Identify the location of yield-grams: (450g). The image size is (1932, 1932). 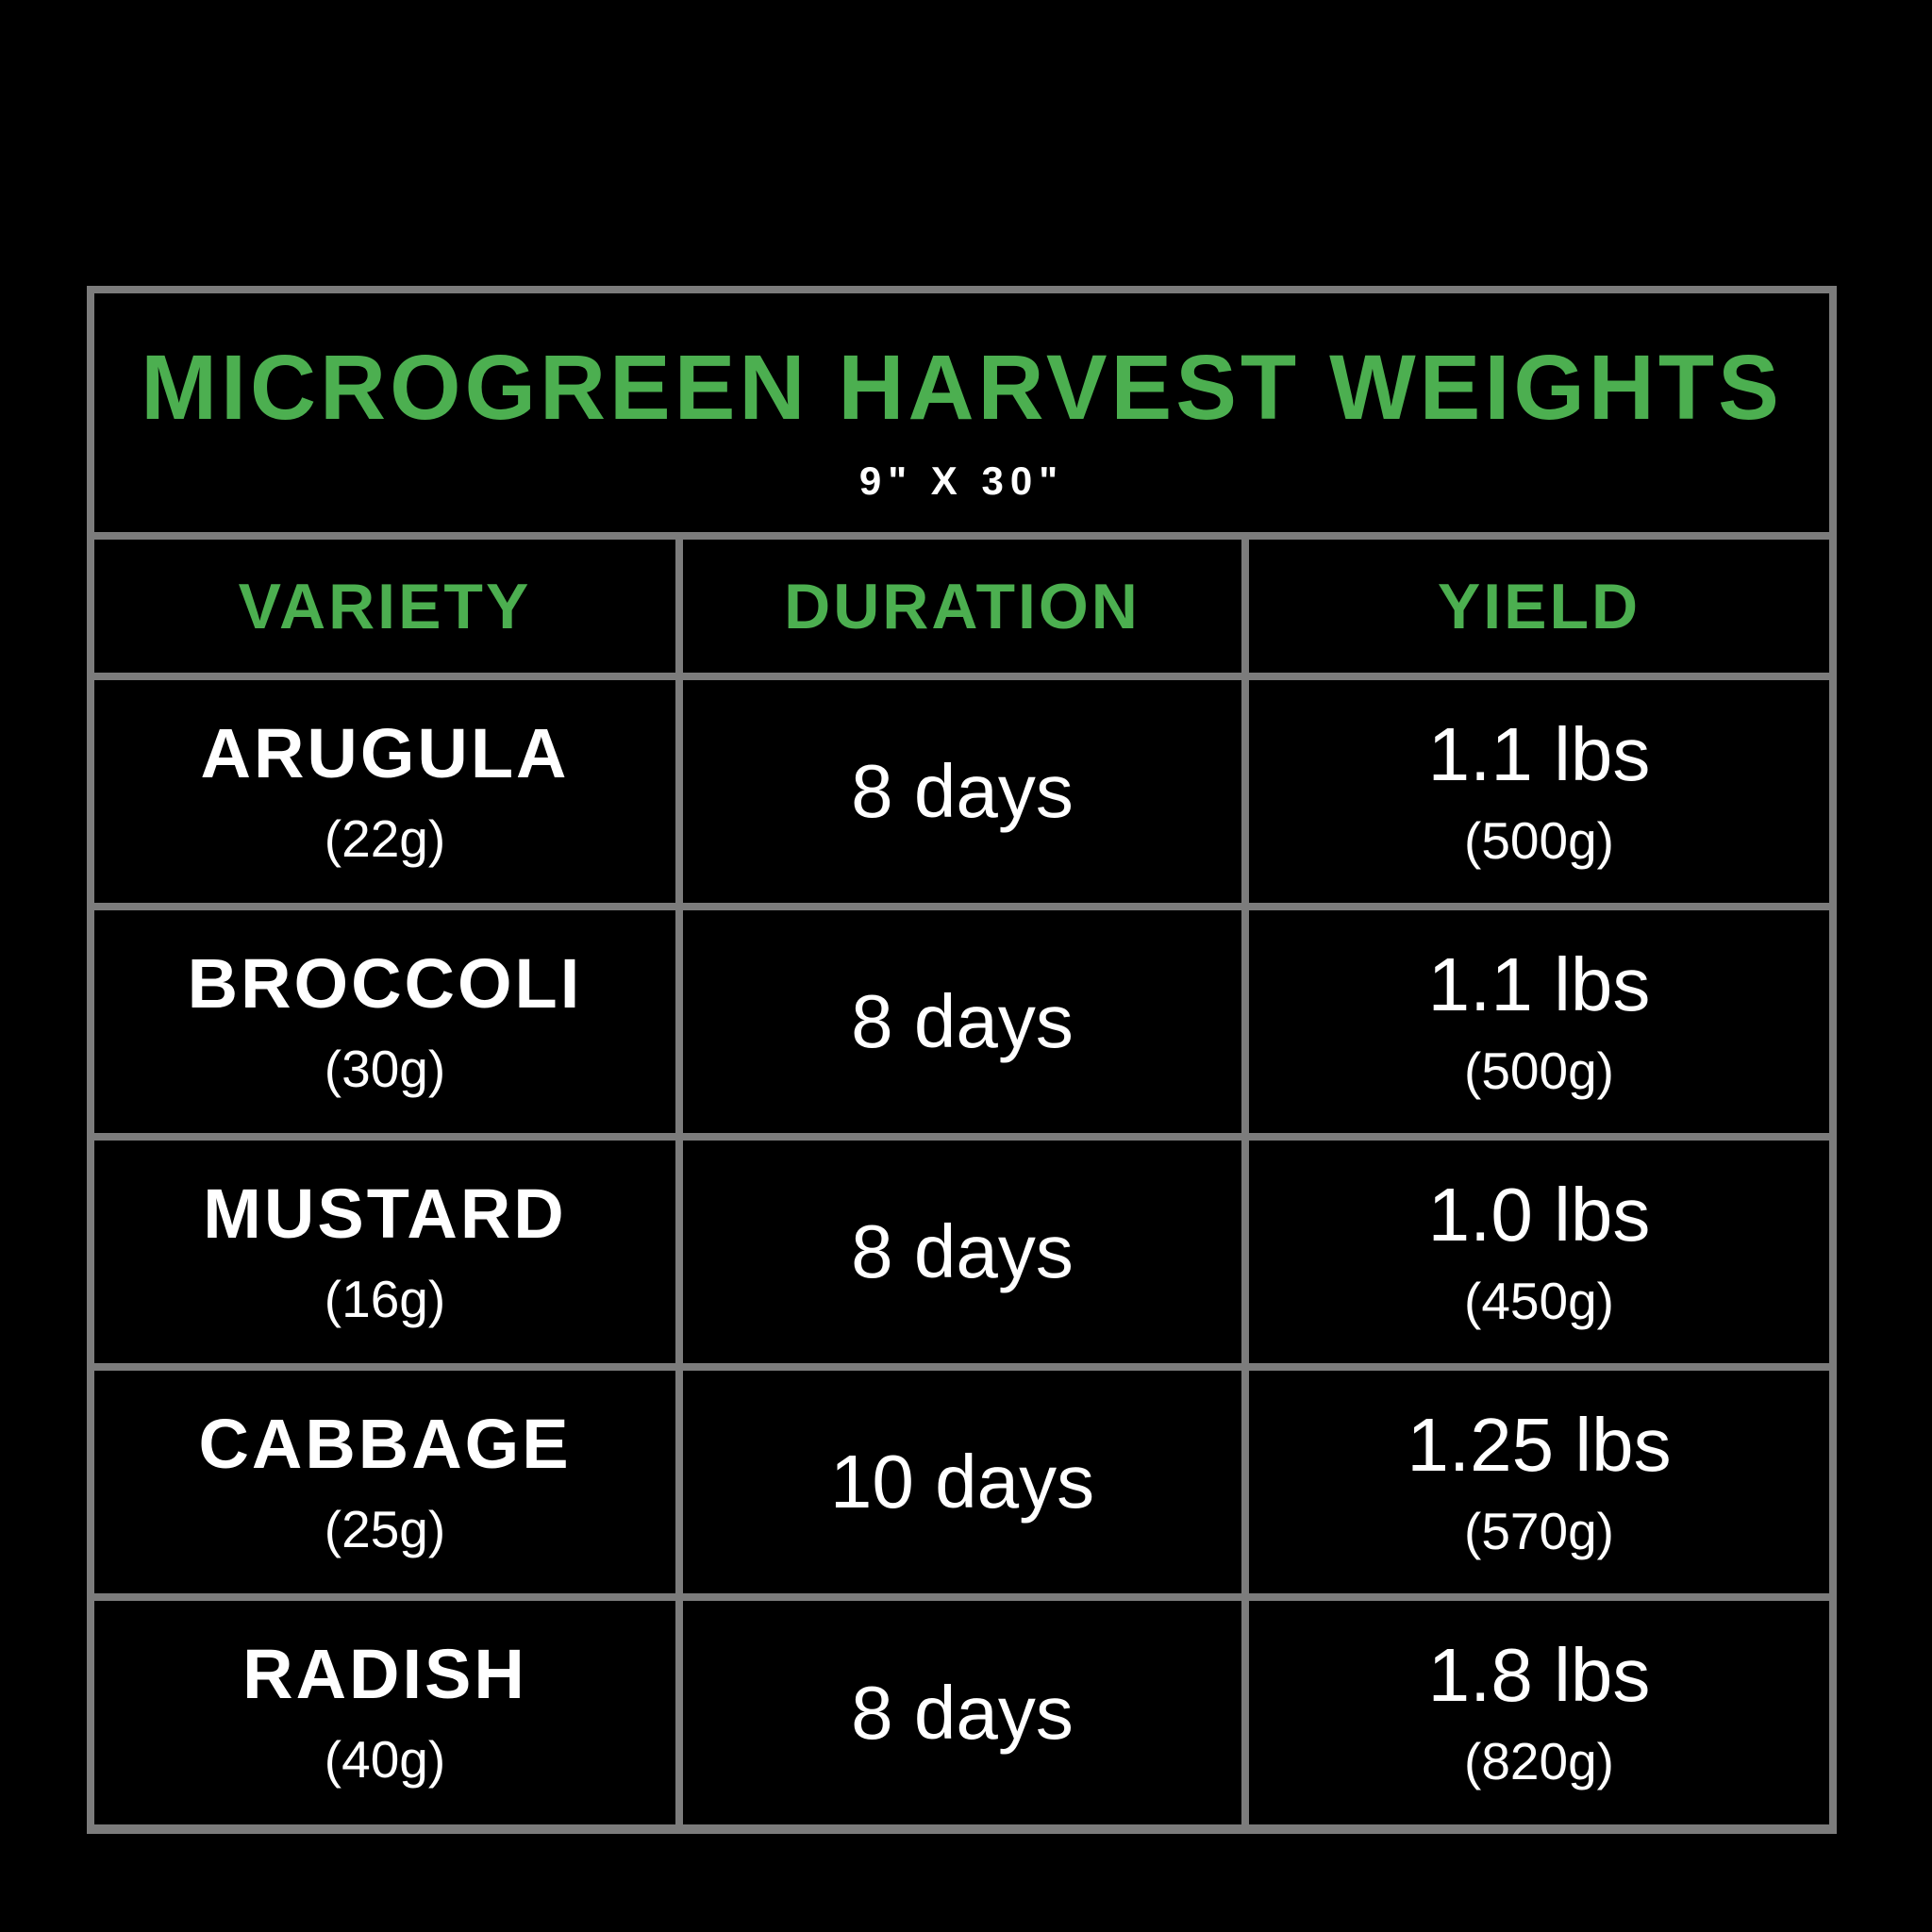
(1539, 1300).